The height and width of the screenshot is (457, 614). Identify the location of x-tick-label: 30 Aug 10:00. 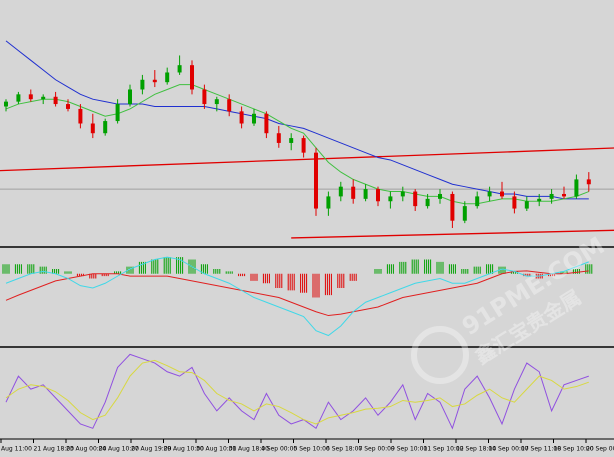
(216, 449).